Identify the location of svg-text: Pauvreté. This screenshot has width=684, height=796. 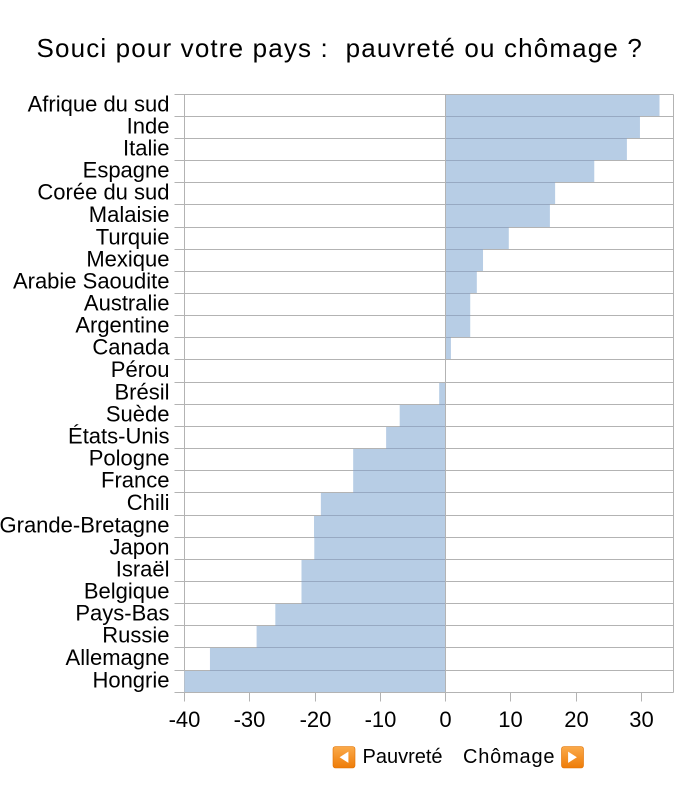
(403, 757).